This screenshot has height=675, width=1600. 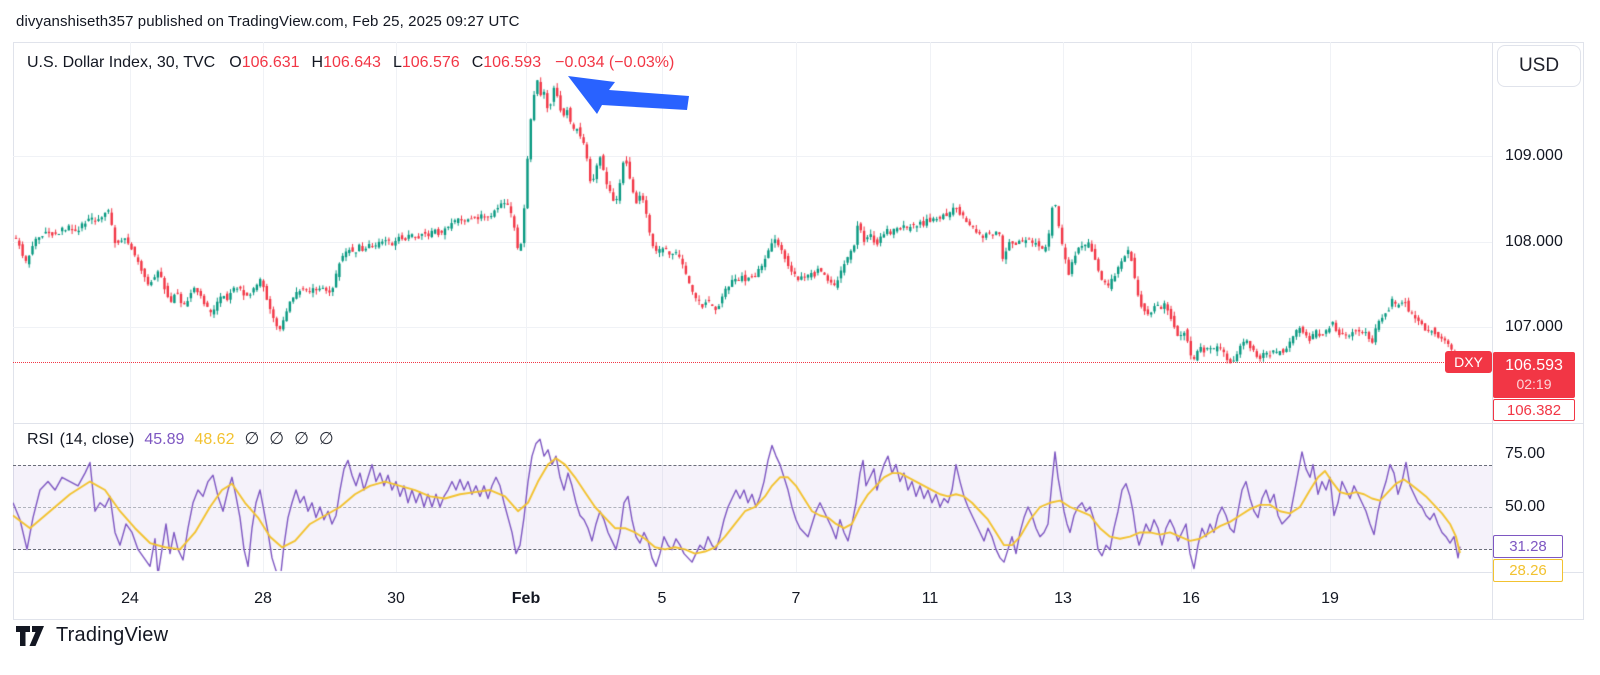 What do you see at coordinates (796, 598) in the screenshot?
I see `time-axis-label: 7` at bounding box center [796, 598].